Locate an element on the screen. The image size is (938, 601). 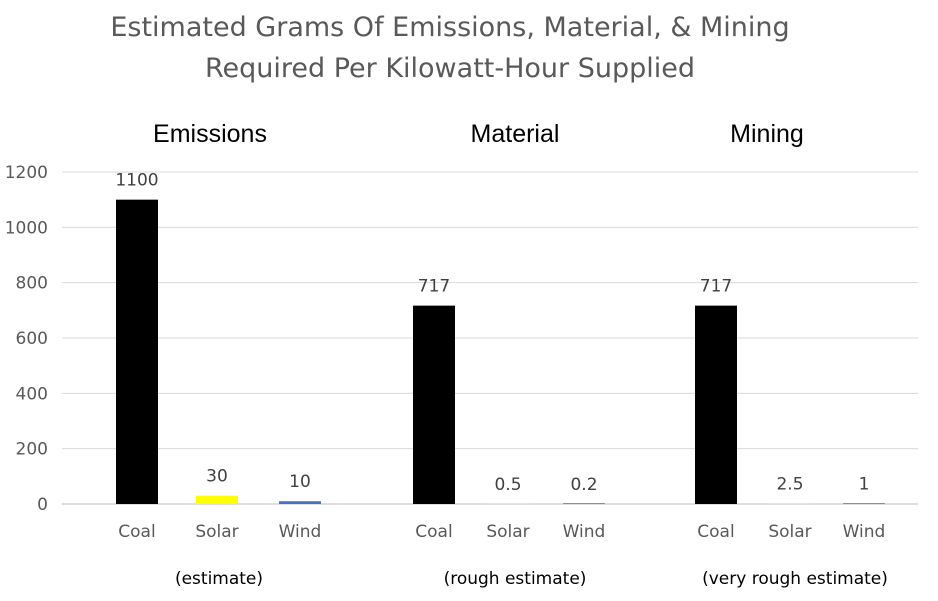
y-tick-label: 200 is located at coordinates (32, 450).